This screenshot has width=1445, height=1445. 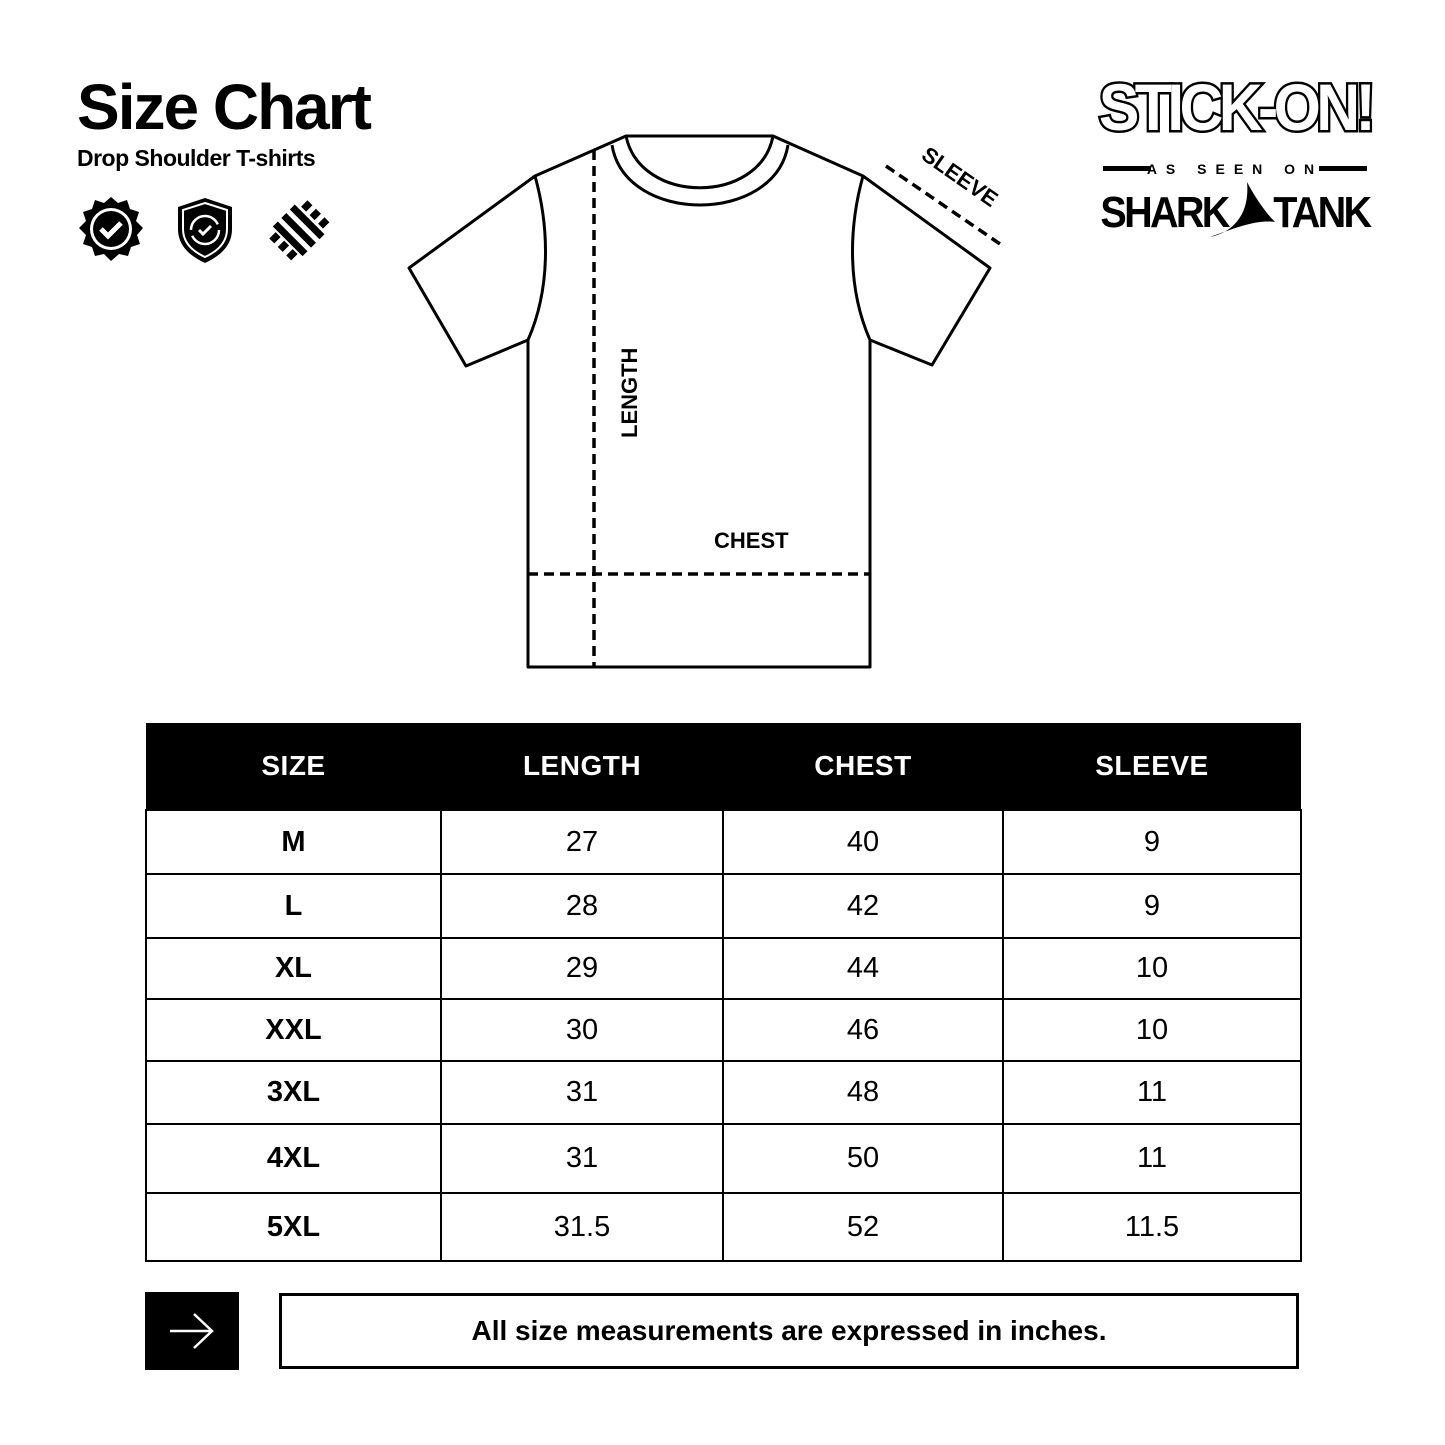 What do you see at coordinates (629, 393) in the screenshot?
I see `length-label: LENGTH` at bounding box center [629, 393].